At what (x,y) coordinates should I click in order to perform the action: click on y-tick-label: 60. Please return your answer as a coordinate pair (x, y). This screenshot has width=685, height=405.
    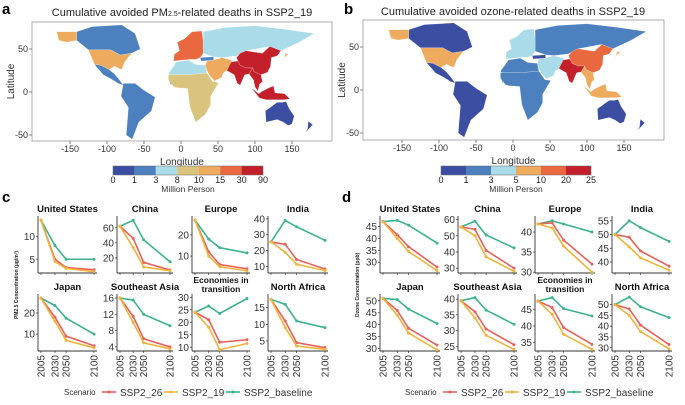
    Looking at the image, I should click on (450, 220).